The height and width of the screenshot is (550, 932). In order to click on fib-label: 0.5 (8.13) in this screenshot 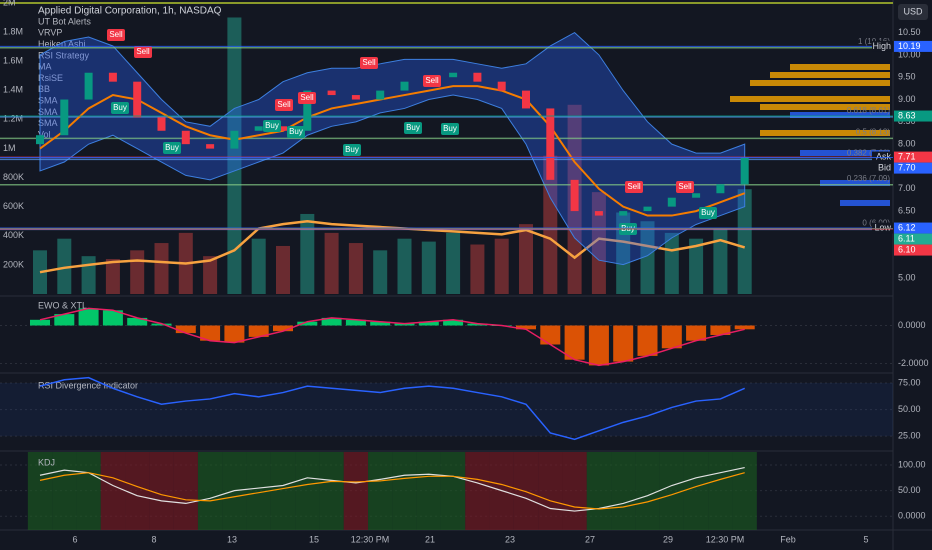, I will do `click(873, 131)`.